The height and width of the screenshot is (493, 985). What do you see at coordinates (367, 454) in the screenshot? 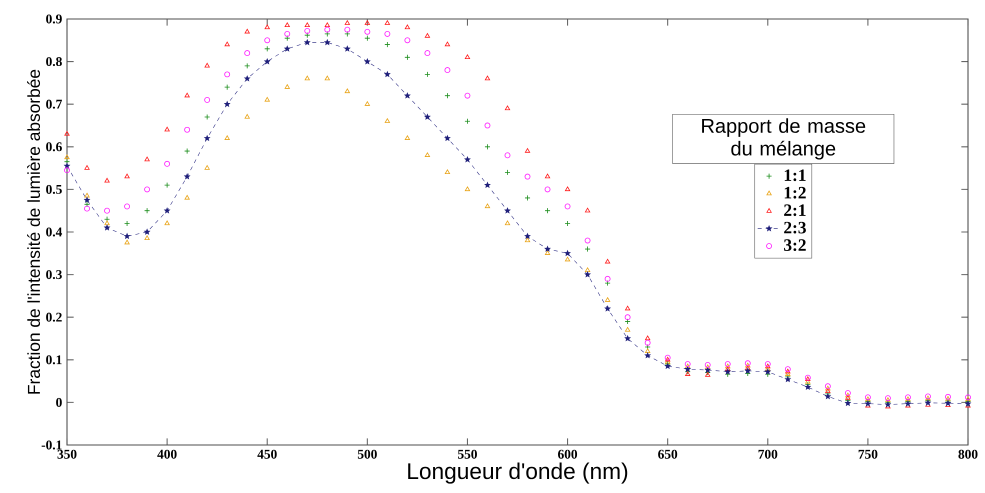
I see `x-tick-label: 500` at bounding box center [367, 454].